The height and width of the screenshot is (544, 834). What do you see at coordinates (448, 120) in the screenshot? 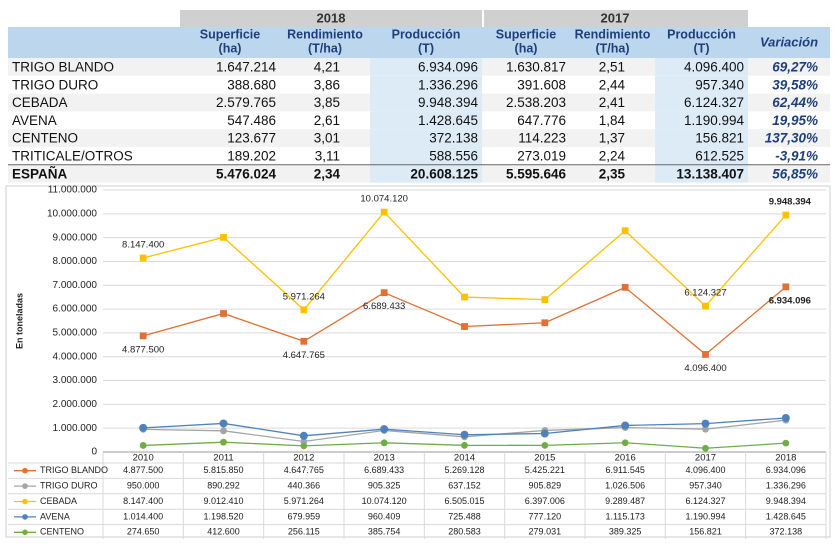
I see `cell: 1.428.645` at bounding box center [448, 120].